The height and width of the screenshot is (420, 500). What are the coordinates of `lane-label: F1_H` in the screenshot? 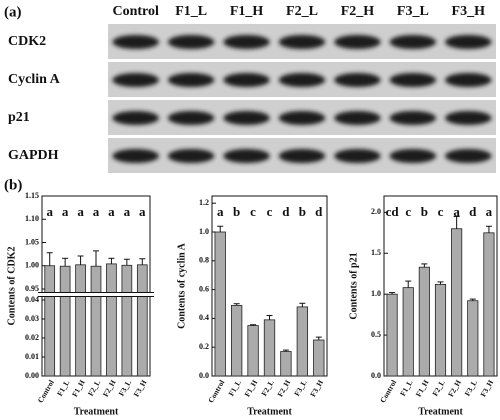 It's located at (247, 11).